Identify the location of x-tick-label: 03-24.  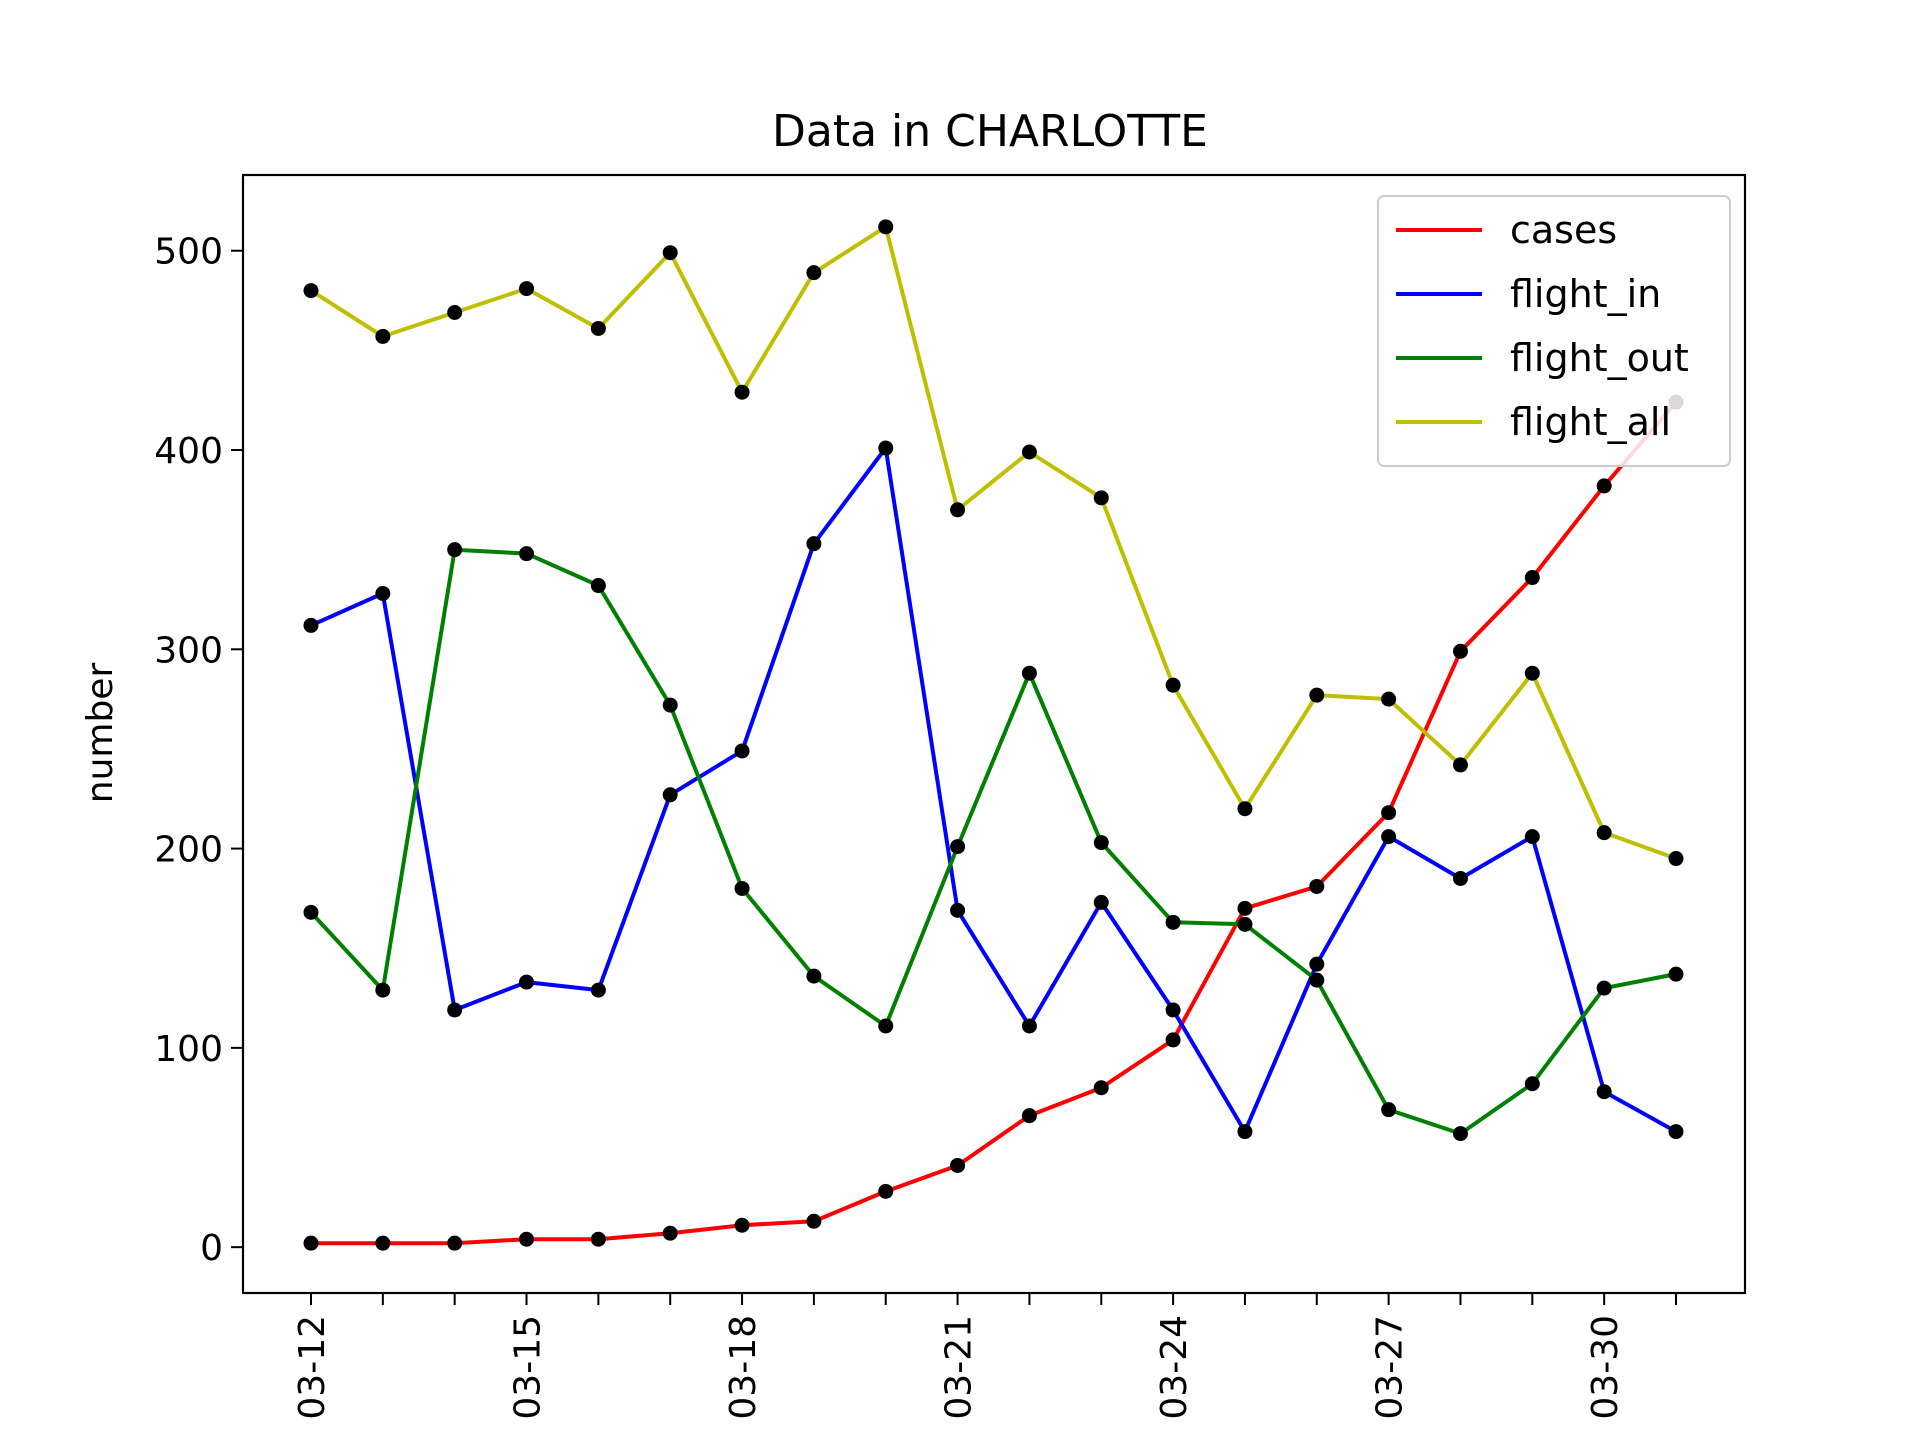
(1174, 1367).